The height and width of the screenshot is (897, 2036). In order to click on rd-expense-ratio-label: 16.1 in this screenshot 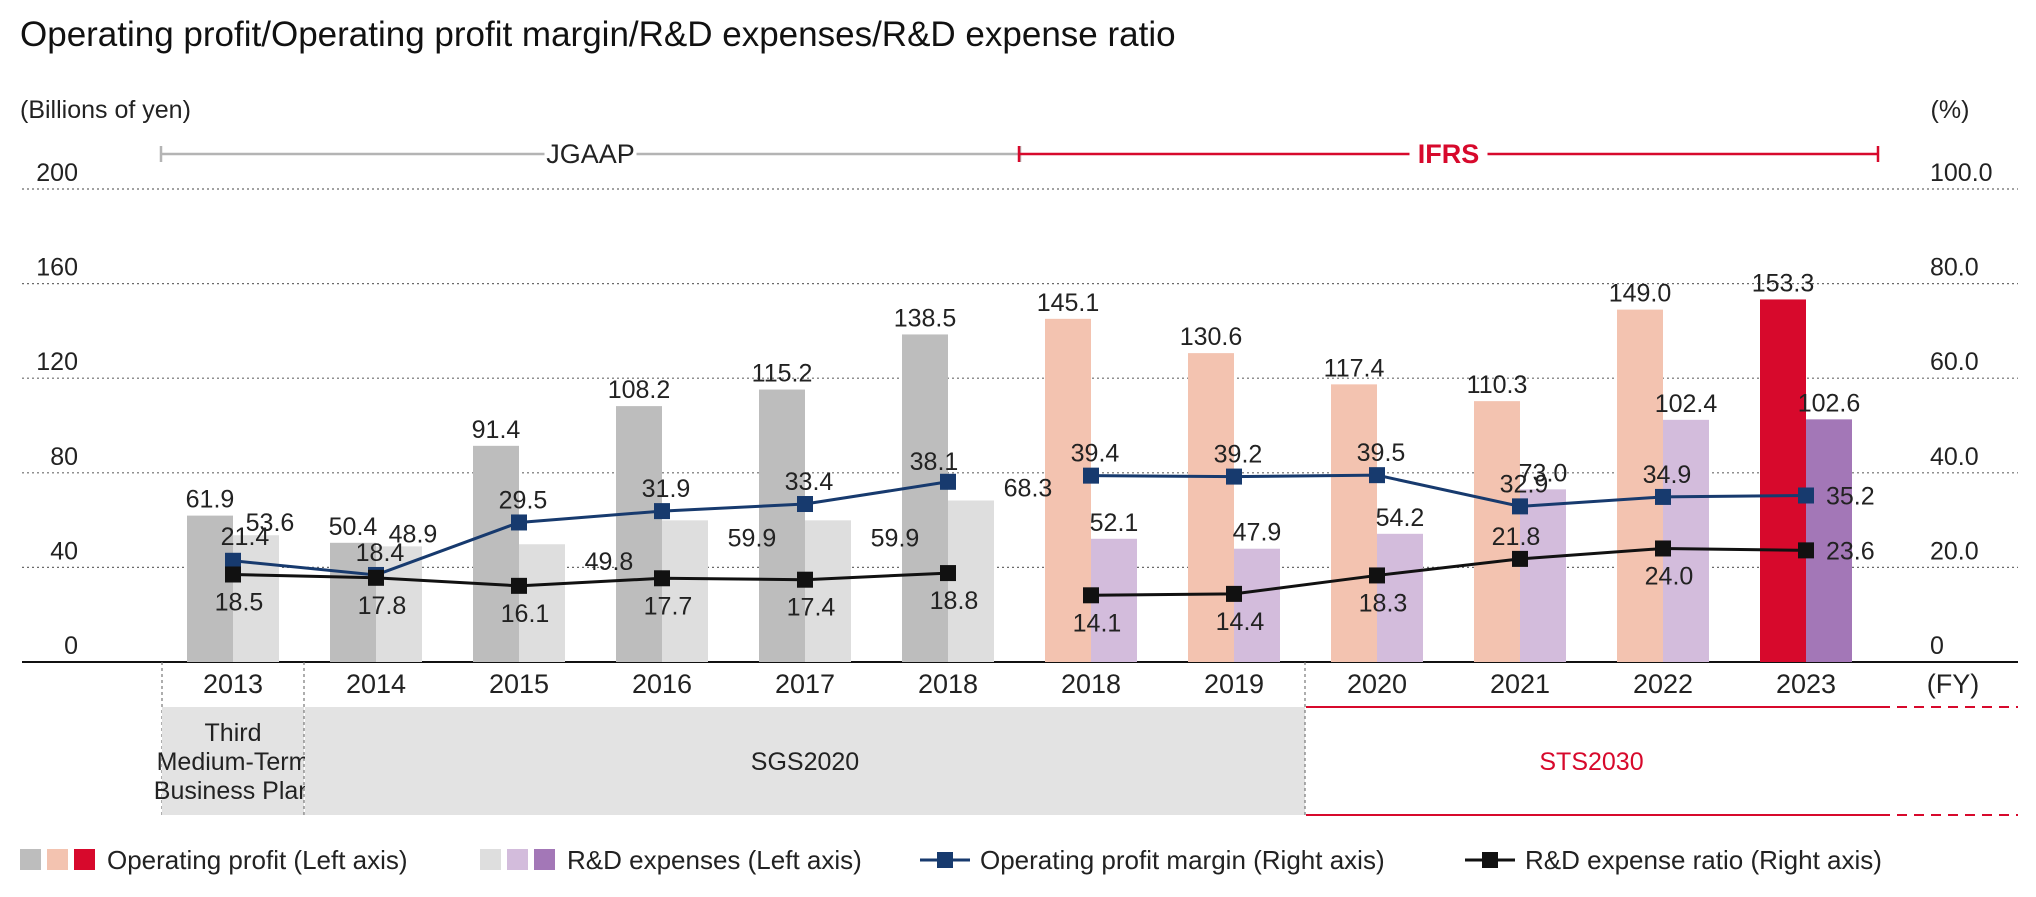, I will do `click(525, 614)`.